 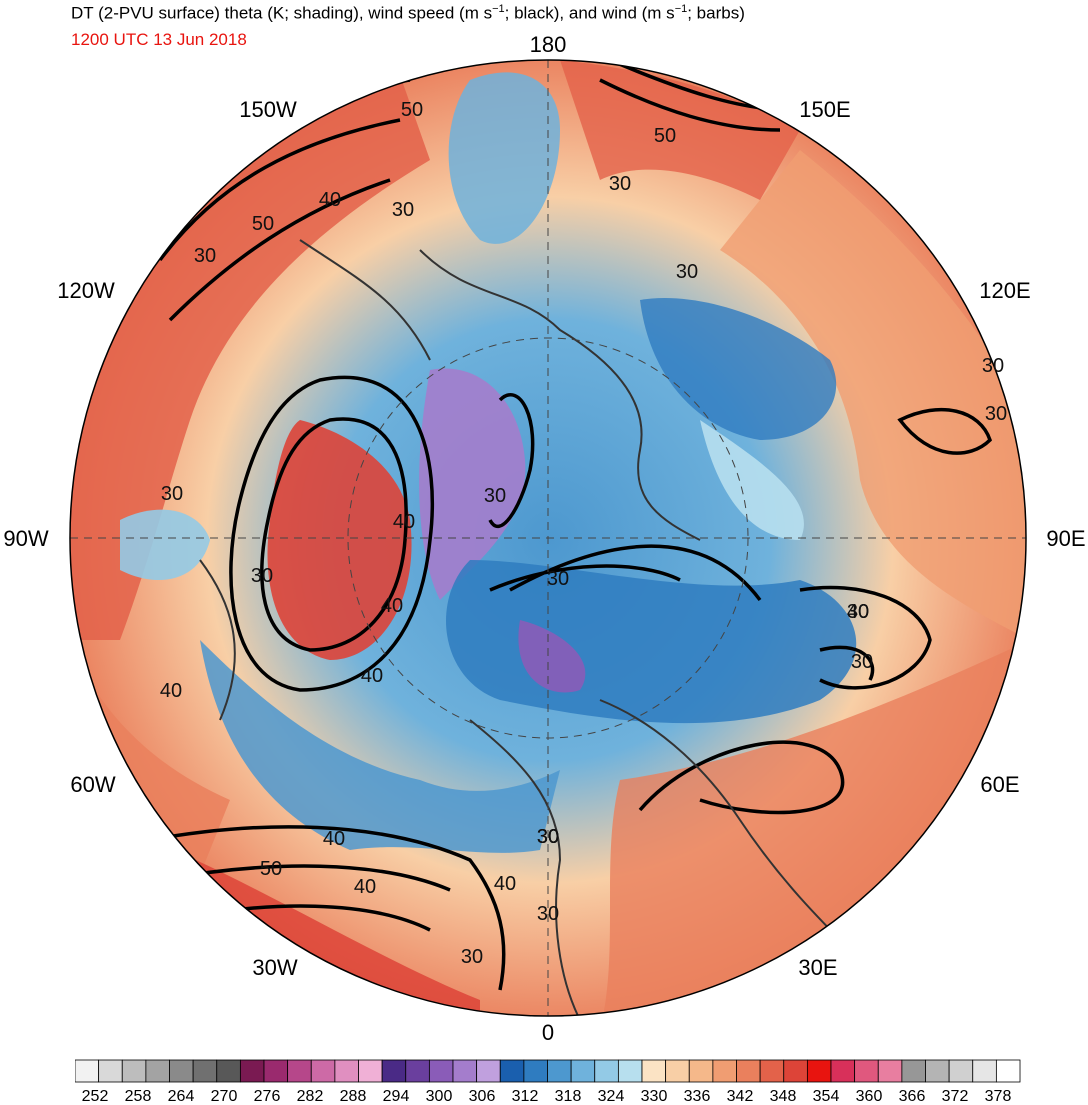 What do you see at coordinates (999, 784) in the screenshot?
I see `longitude-label: 60E` at bounding box center [999, 784].